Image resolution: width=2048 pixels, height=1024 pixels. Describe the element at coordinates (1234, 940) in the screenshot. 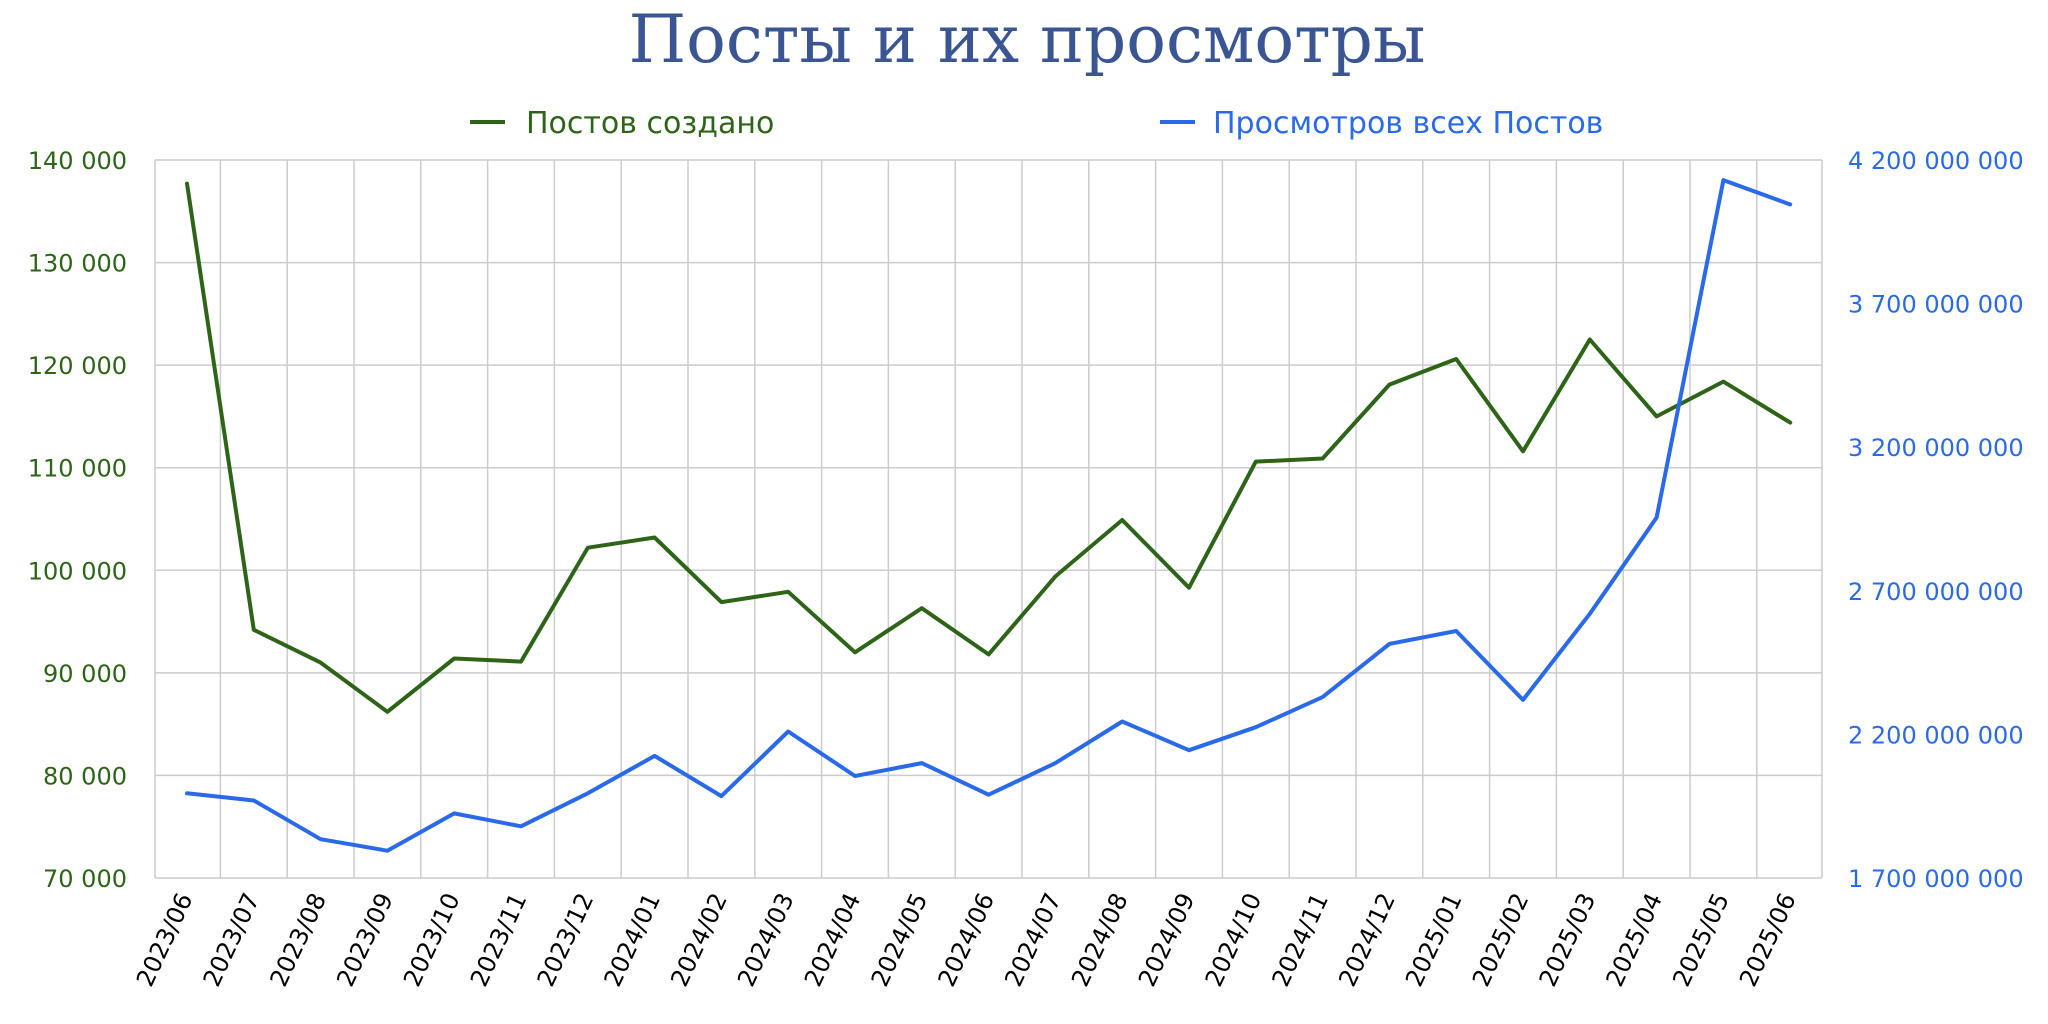

I see `x-axis-tick-label: 2024/10` at that location.